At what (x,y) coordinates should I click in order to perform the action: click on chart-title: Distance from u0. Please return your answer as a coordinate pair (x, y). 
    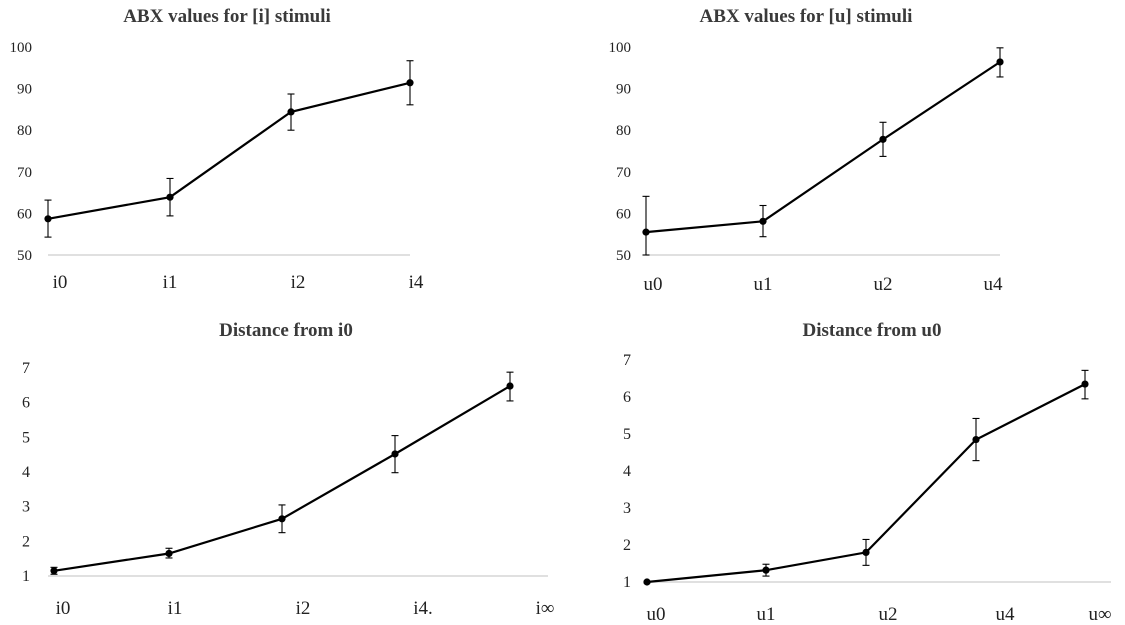
    Looking at the image, I should click on (872, 330).